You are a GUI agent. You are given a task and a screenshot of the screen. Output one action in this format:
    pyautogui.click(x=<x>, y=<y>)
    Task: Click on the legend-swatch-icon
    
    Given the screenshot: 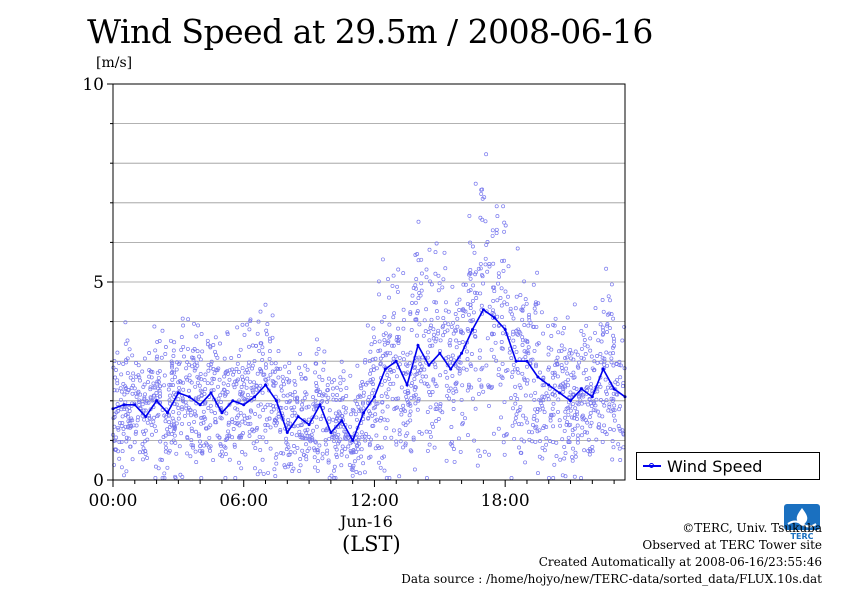 What is the action you would take?
    pyautogui.click(x=652, y=466)
    